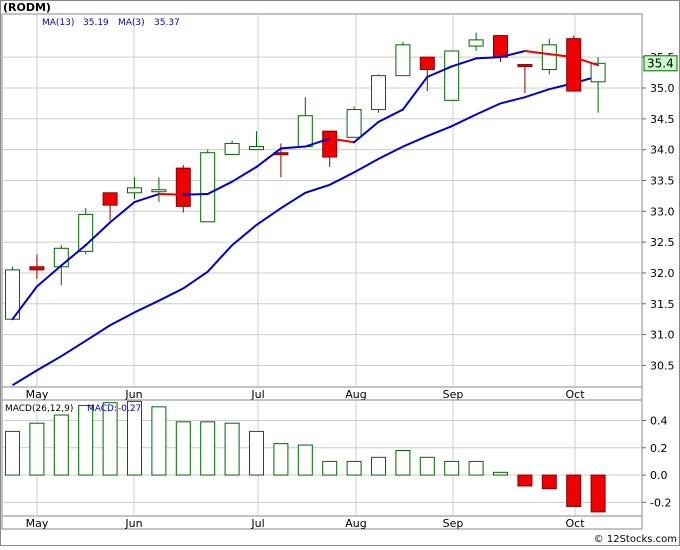 The width and height of the screenshot is (680, 550). I want to click on price-x-tick-label: Jun, so click(133, 394).